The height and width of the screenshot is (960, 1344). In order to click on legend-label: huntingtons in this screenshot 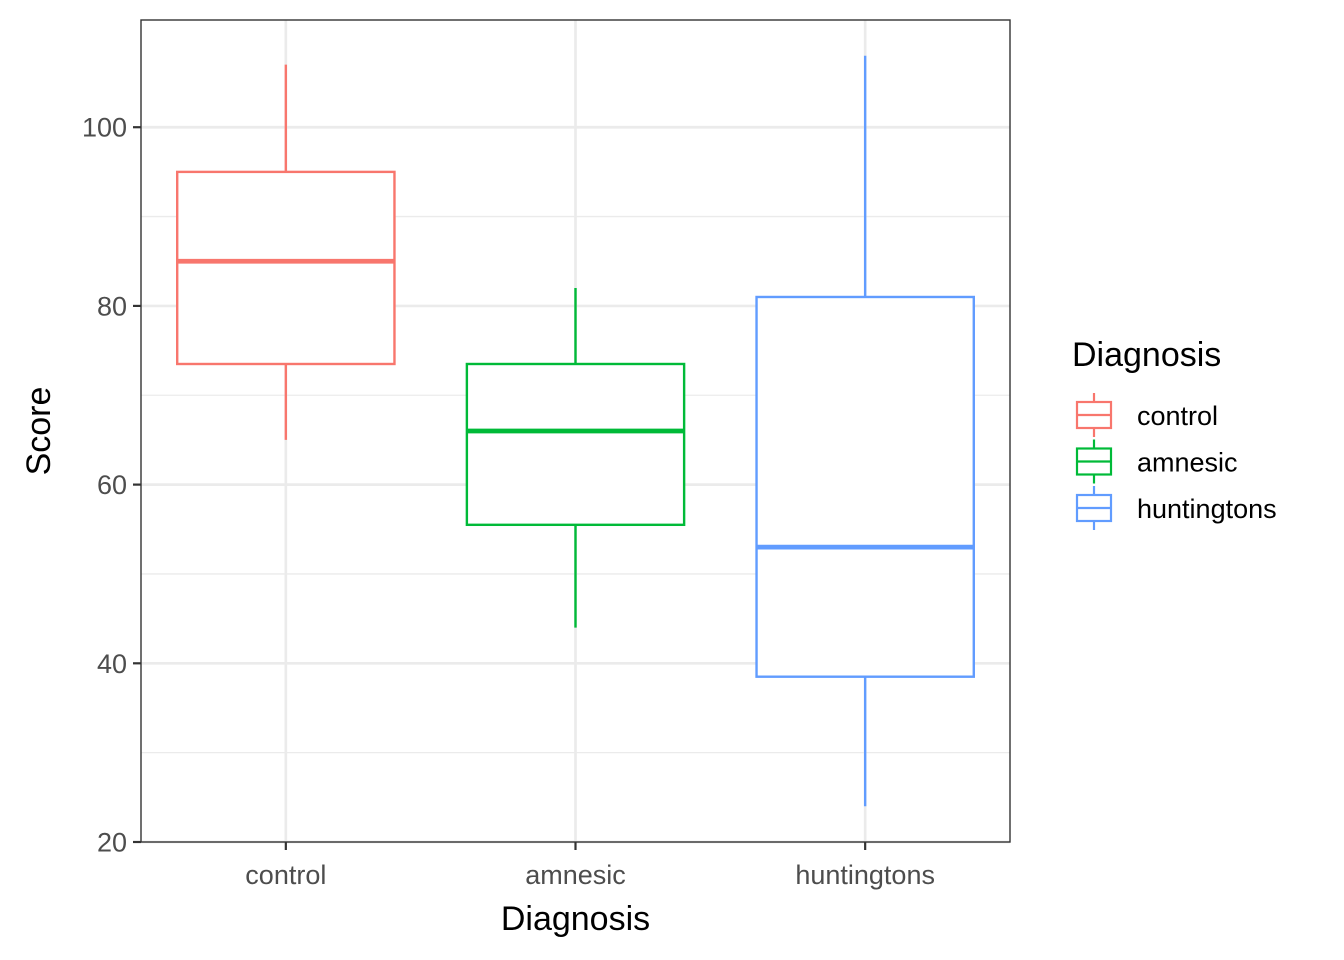, I will do `click(1207, 509)`.